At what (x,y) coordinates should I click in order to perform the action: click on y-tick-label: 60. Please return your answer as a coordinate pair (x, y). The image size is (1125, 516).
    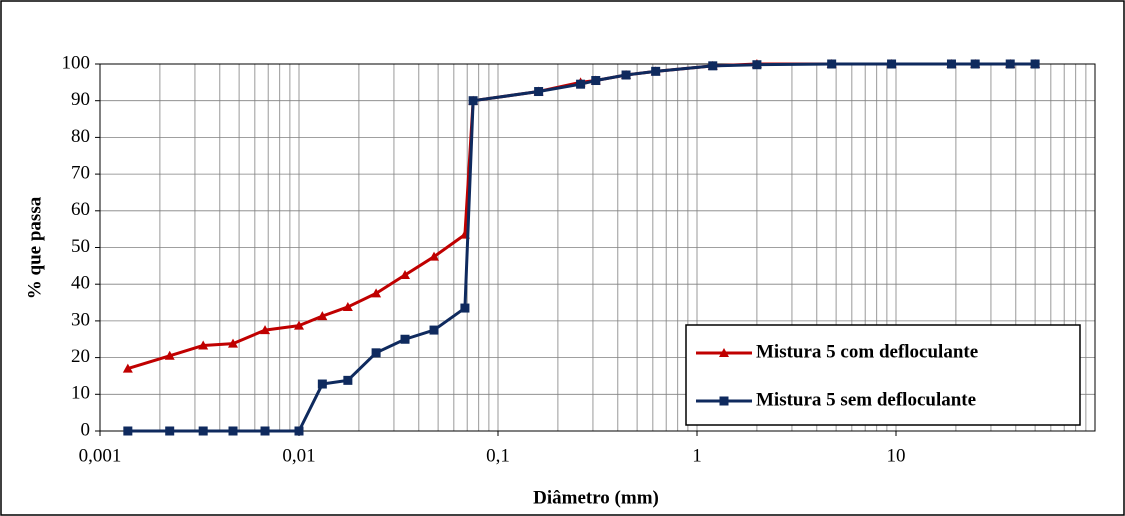
    Looking at the image, I should click on (80, 209).